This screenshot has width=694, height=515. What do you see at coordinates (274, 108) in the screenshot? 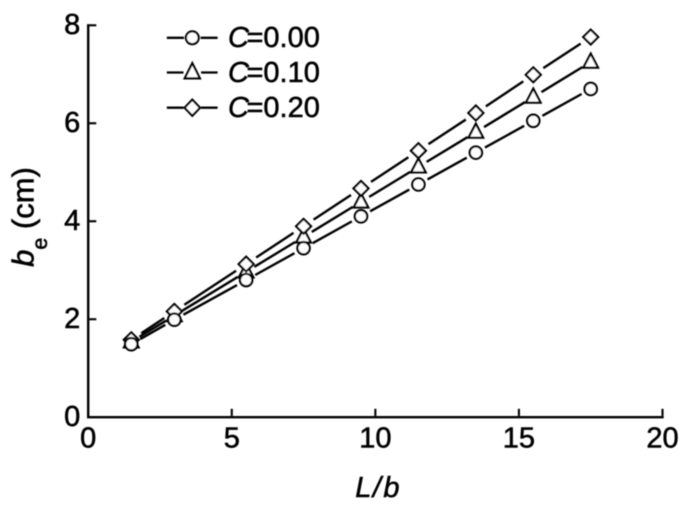
I see `svg-text: C=0.20` at bounding box center [274, 108].